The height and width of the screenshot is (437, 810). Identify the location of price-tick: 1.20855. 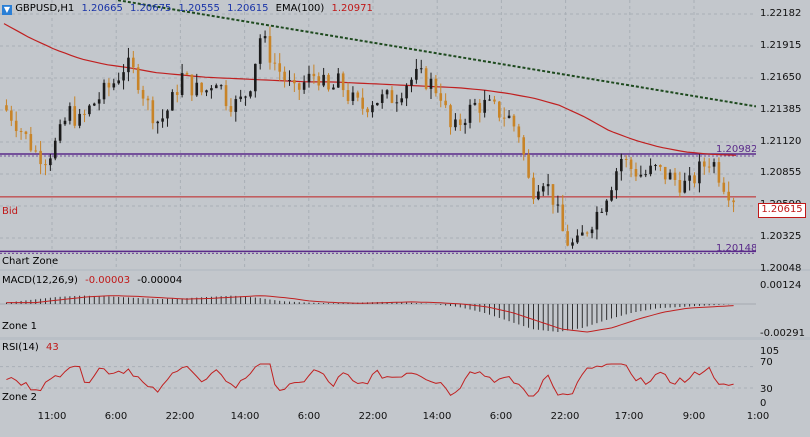
(781, 172).